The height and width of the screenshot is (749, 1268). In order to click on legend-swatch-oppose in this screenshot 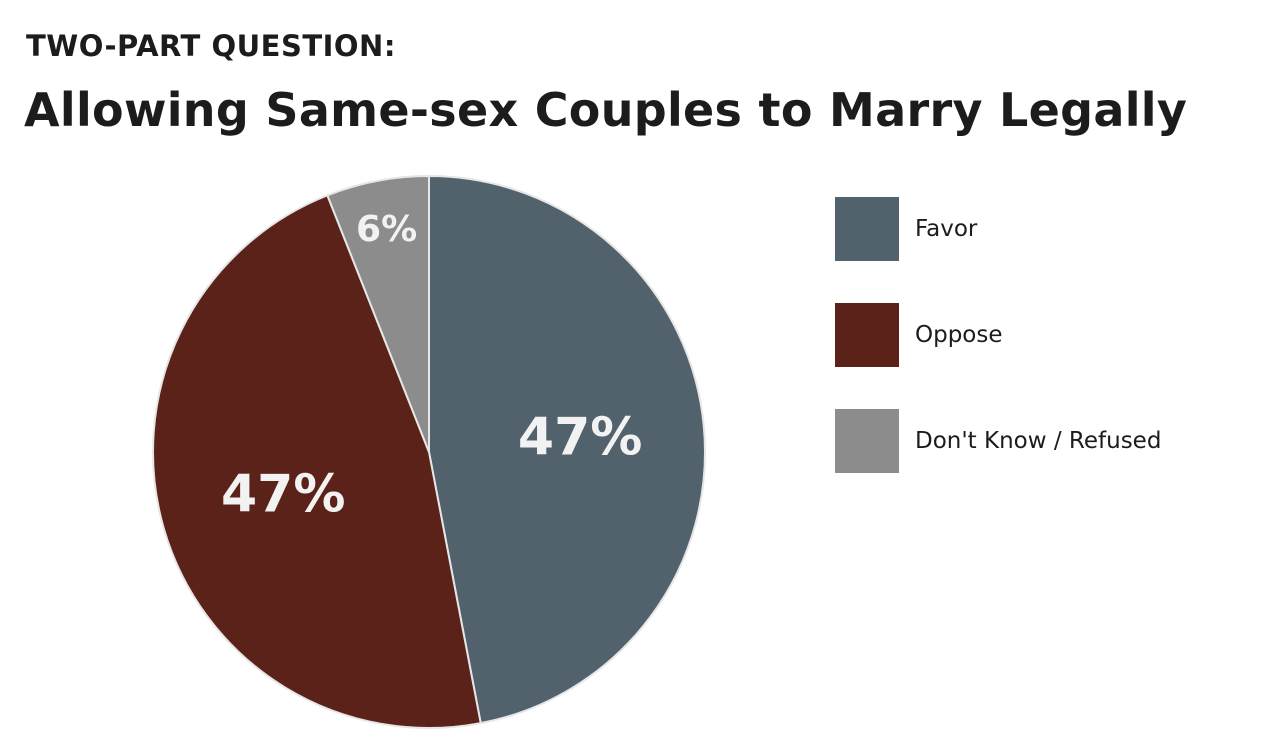, I will do `click(867, 335)`.